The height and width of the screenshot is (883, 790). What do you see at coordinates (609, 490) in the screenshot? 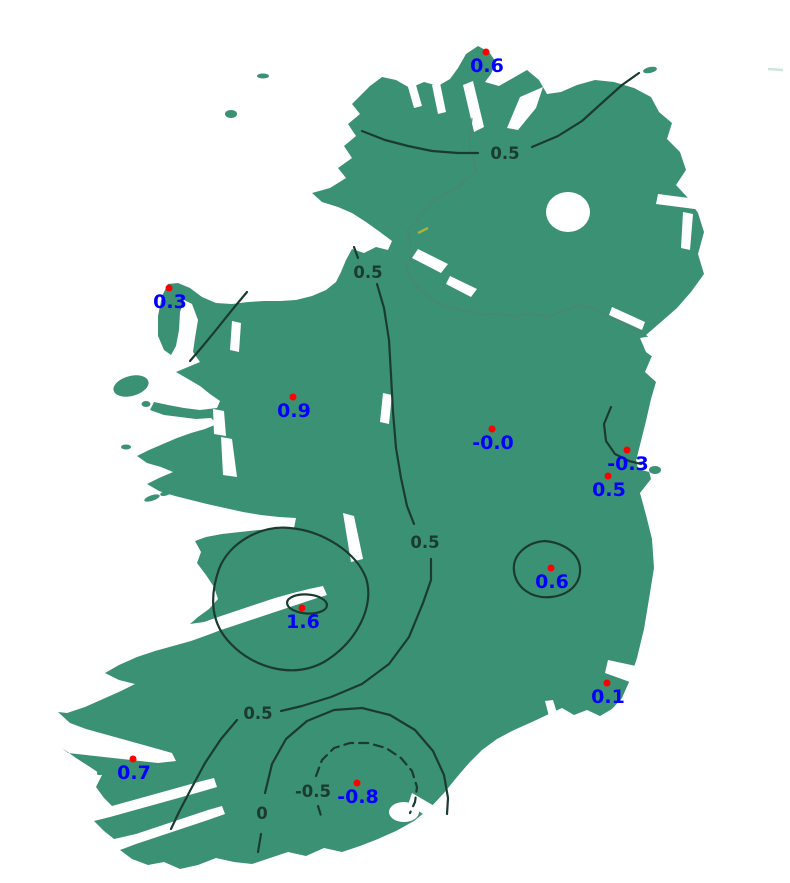
I see `station-value-label: 0.5` at bounding box center [609, 490].